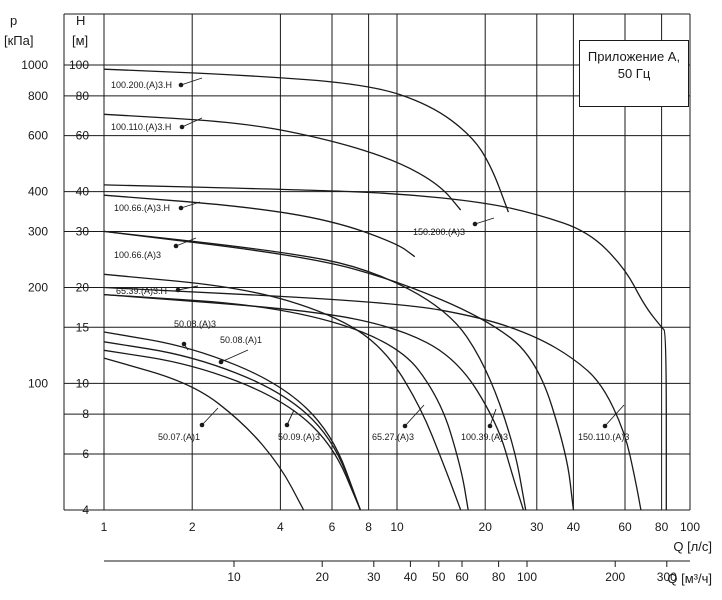 Image resolution: width=722 pixels, height=600 pixels. What do you see at coordinates (38, 136) in the screenshot?
I see `p-tick-label: 600` at bounding box center [38, 136].